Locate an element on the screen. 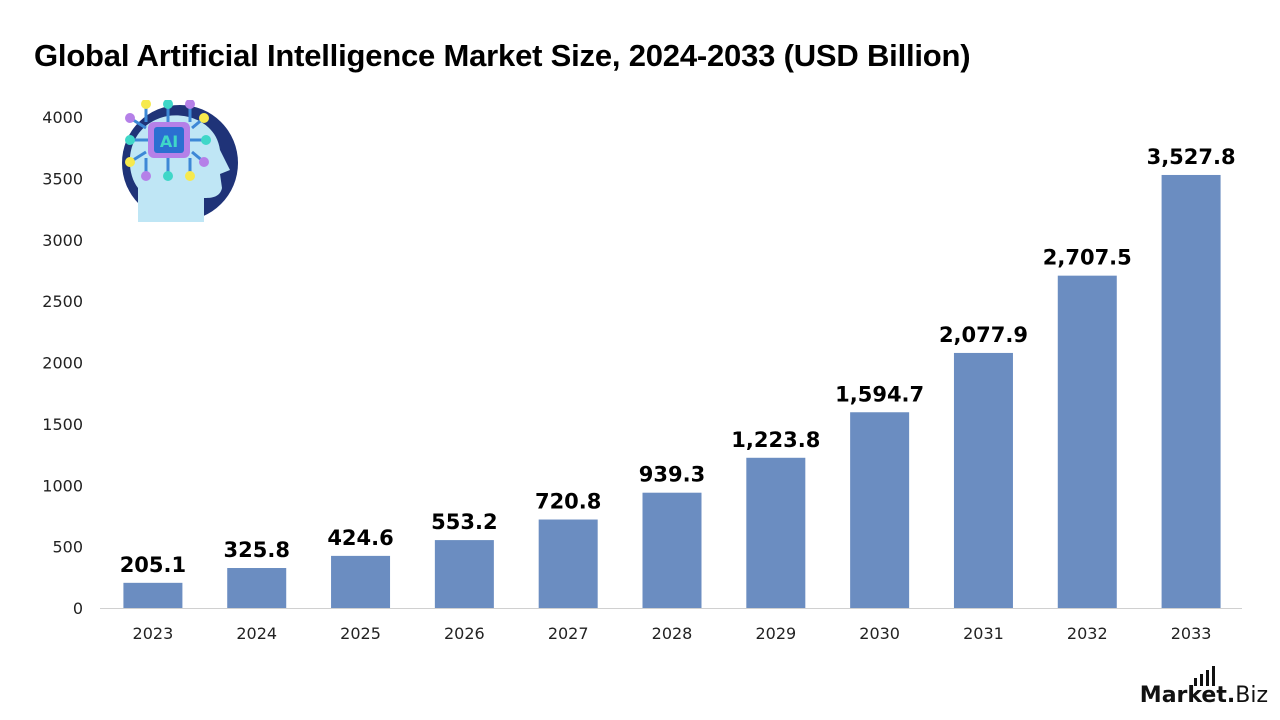 This screenshot has height=720, width=1280. y-tick-label: 3000 is located at coordinates (62, 240).